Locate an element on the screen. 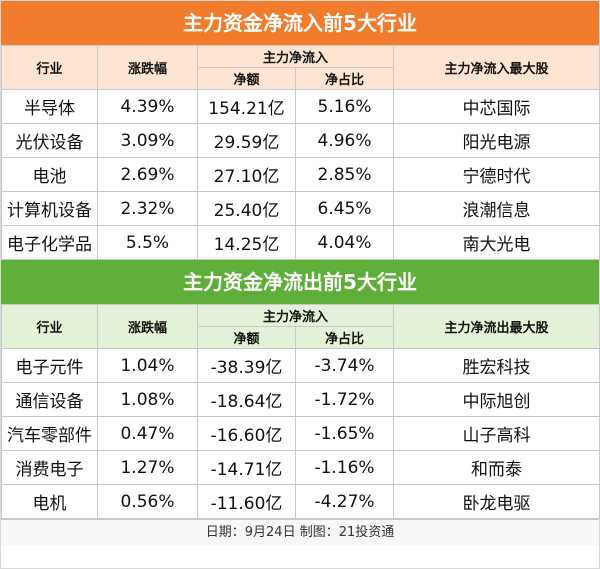 The image size is (600, 569). industry-cell: 消费电子 is located at coordinates (49, 467).